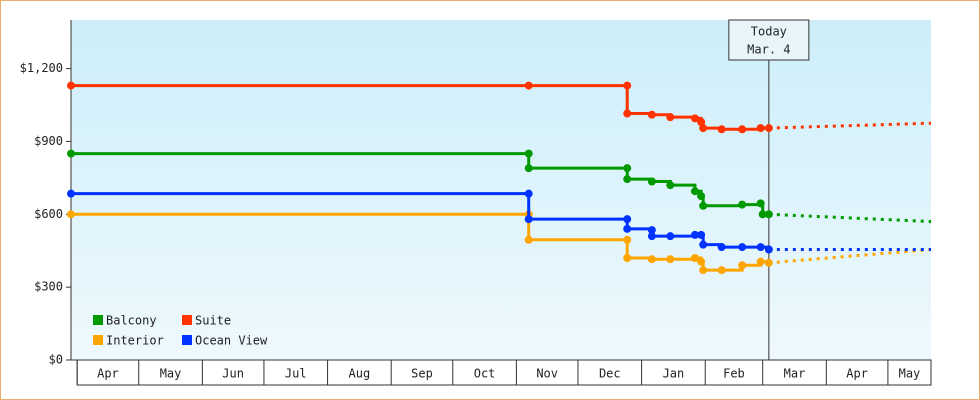  What do you see at coordinates (795, 374) in the screenshot?
I see `x-tick-label: Mar` at bounding box center [795, 374].